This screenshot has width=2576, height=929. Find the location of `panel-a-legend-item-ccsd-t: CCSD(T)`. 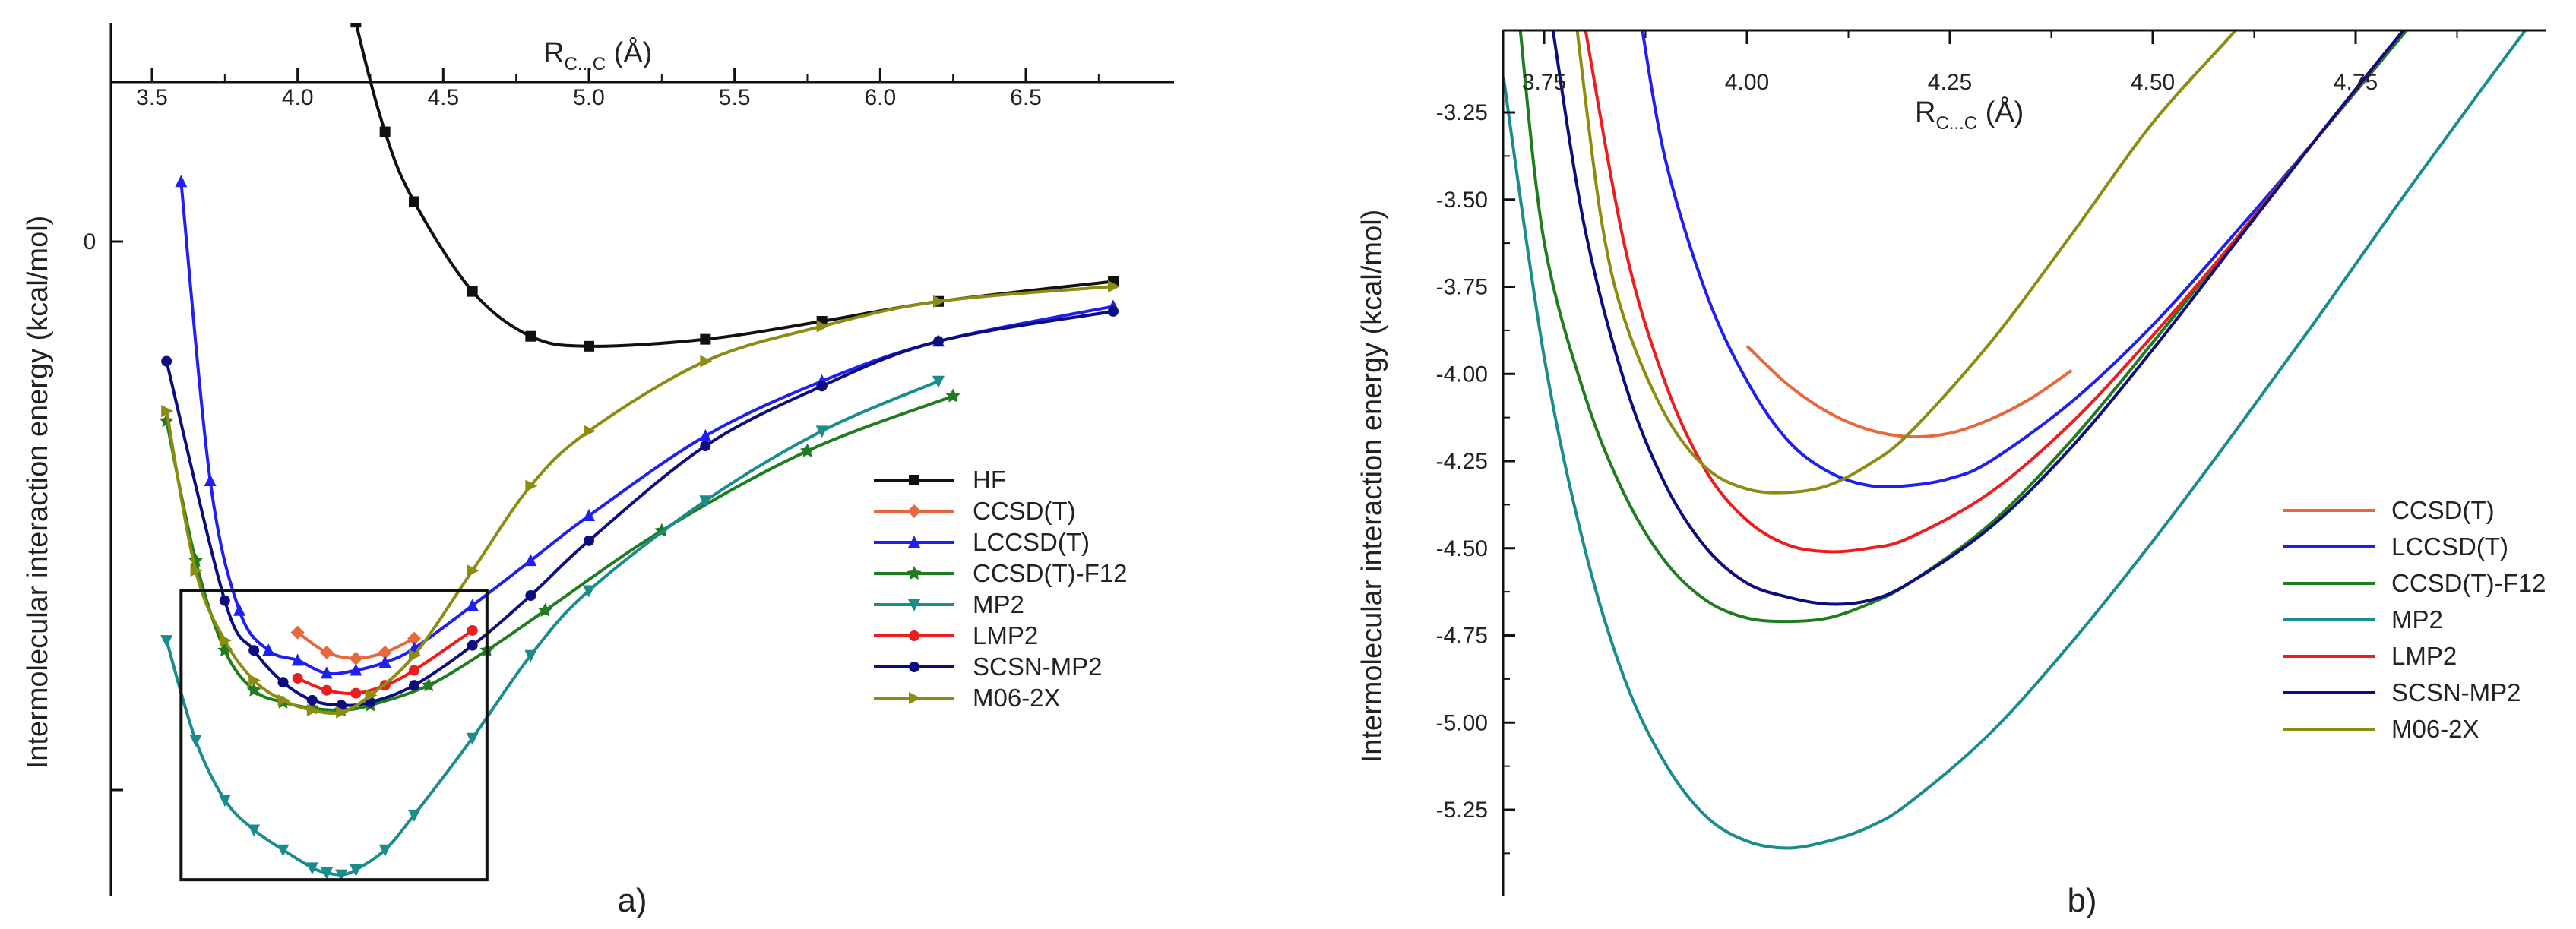

panel-a-legend-item-ccsd-t: CCSD(T) is located at coordinates (975, 511).